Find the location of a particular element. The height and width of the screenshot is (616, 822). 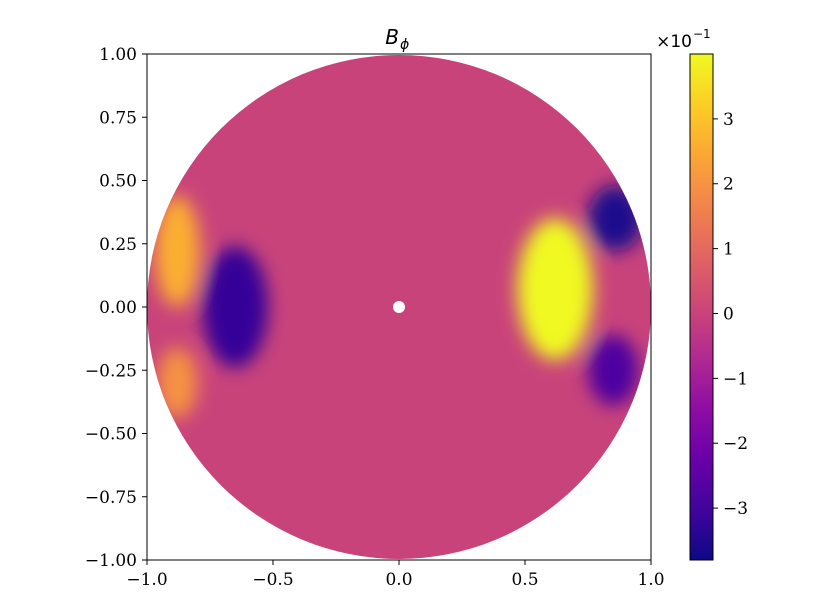

colorbar-tick-label: −3 is located at coordinates (735, 509).